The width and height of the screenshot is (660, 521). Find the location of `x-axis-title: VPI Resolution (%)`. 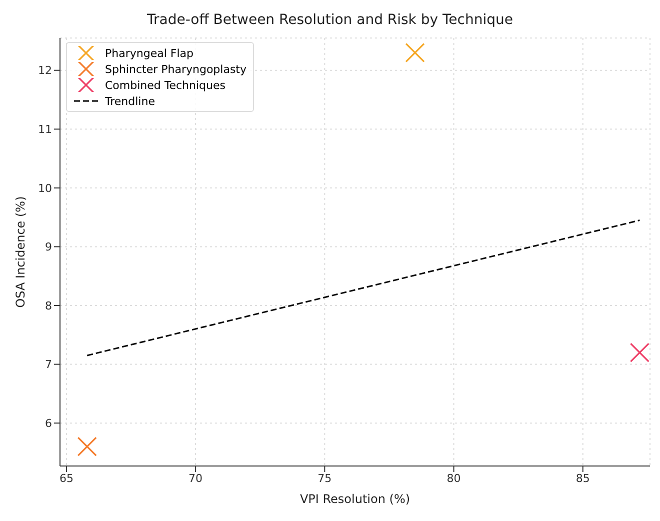

x-axis-title: VPI Resolution (%) is located at coordinates (355, 499).